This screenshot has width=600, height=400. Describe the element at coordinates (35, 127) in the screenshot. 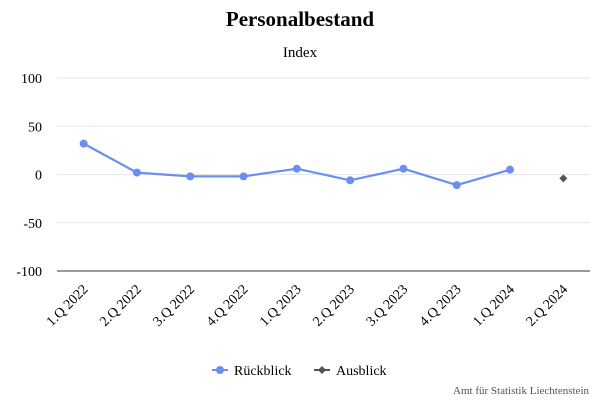

I see `y-tick-label: 50` at that location.